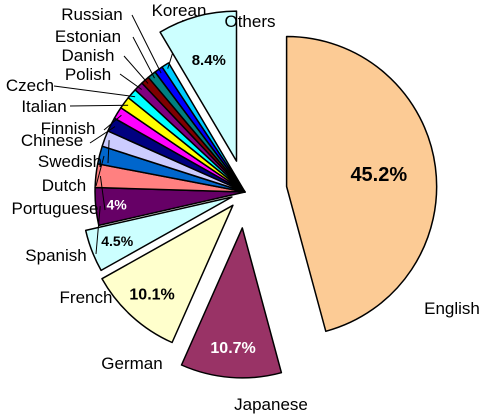  What do you see at coordinates (378, 175) in the screenshot?
I see `data-label-english: 45.2%` at bounding box center [378, 175].